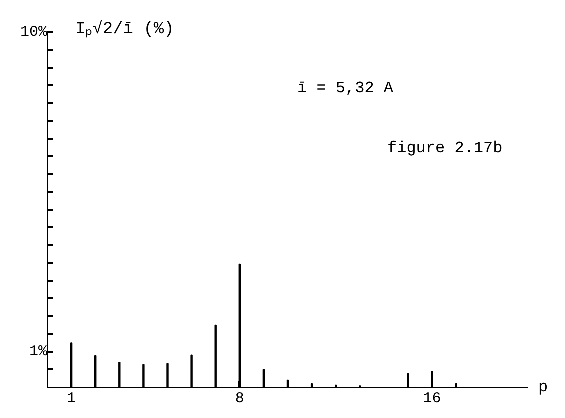 The image size is (565, 418). Describe the element at coordinates (432, 399) in the screenshot. I see `x-tick-label: 16` at that location.